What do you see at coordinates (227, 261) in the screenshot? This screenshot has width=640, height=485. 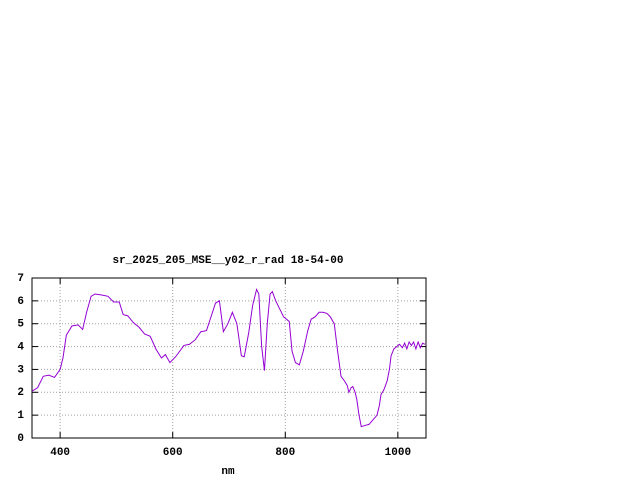 I see `chart-title: sr_2025_205_MSE__y02_r_rad 18-54-00` at bounding box center [227, 261].